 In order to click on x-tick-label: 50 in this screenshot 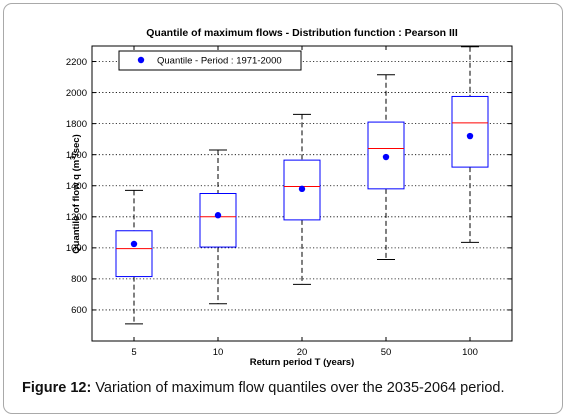, I will do `click(386, 352)`.